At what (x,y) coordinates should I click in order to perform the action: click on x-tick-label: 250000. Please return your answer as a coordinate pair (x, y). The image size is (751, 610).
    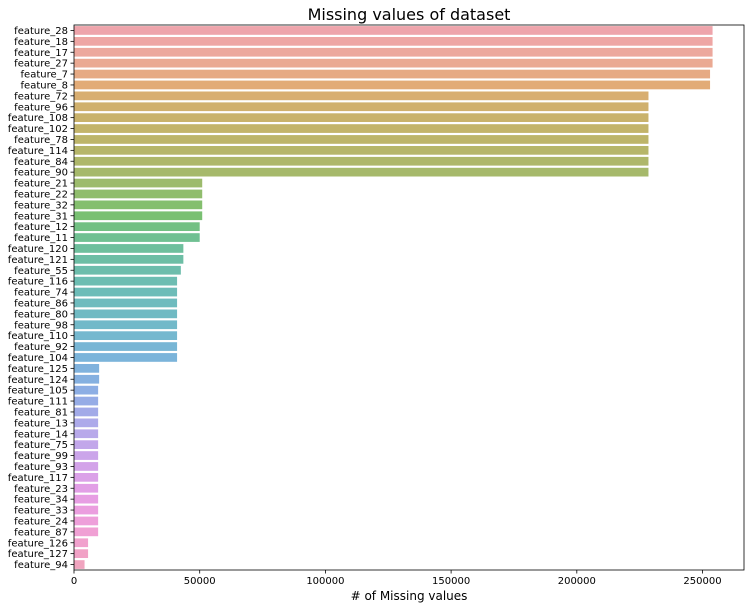
    Looking at the image, I should click on (702, 581).